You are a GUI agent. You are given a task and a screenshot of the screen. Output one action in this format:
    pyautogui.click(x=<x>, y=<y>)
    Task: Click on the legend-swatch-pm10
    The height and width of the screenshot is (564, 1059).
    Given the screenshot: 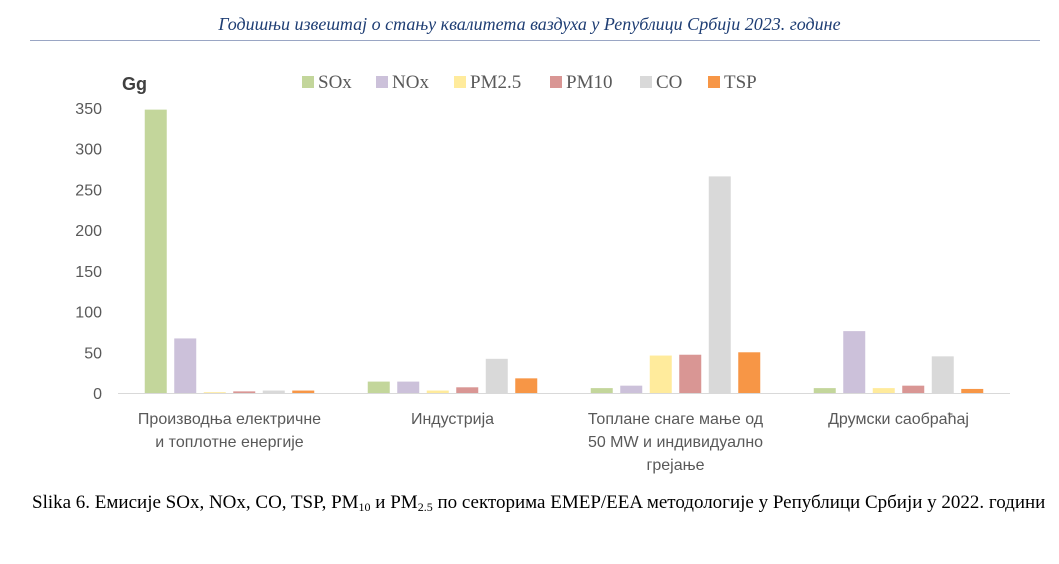 What is the action you would take?
    pyautogui.click(x=556, y=82)
    